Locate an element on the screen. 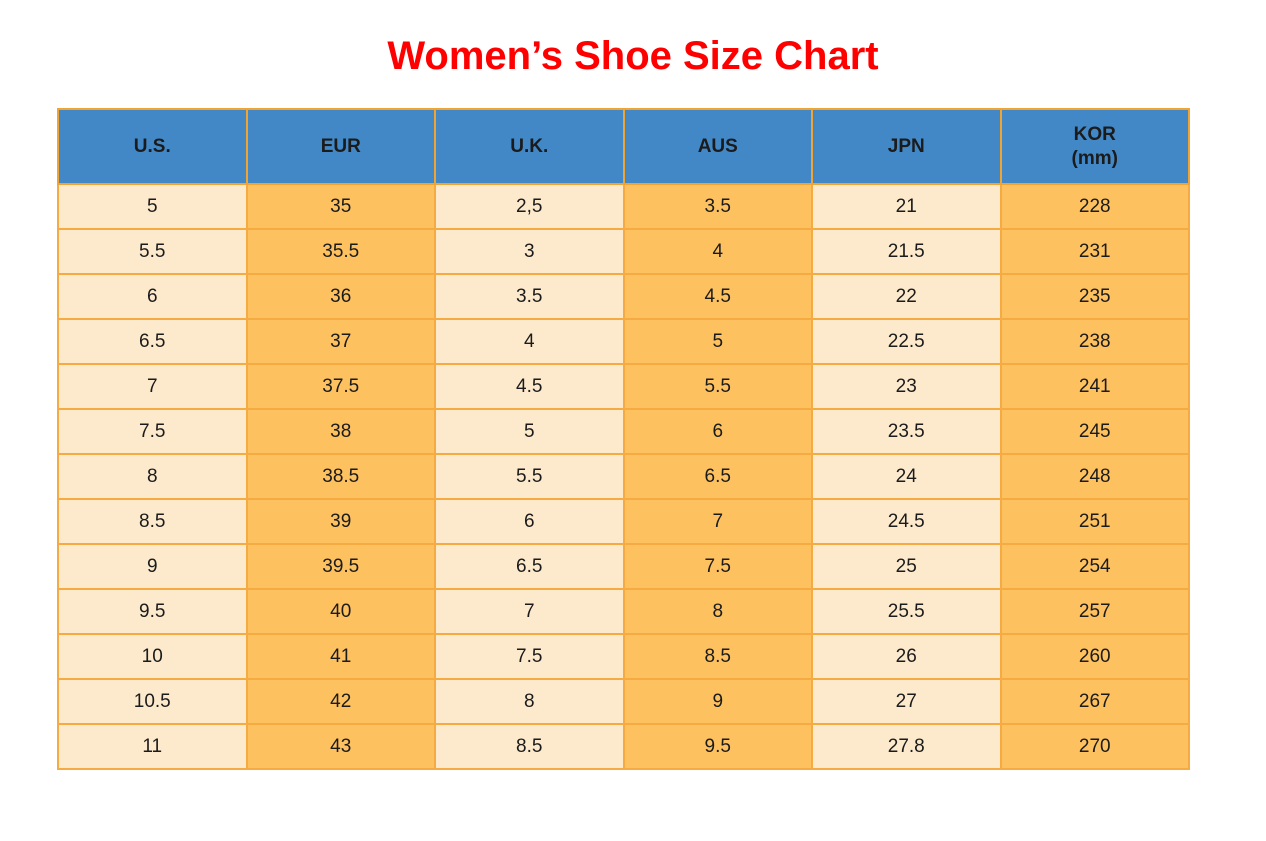  cell-jpn-row-6: 23.5 is located at coordinates (906, 431).